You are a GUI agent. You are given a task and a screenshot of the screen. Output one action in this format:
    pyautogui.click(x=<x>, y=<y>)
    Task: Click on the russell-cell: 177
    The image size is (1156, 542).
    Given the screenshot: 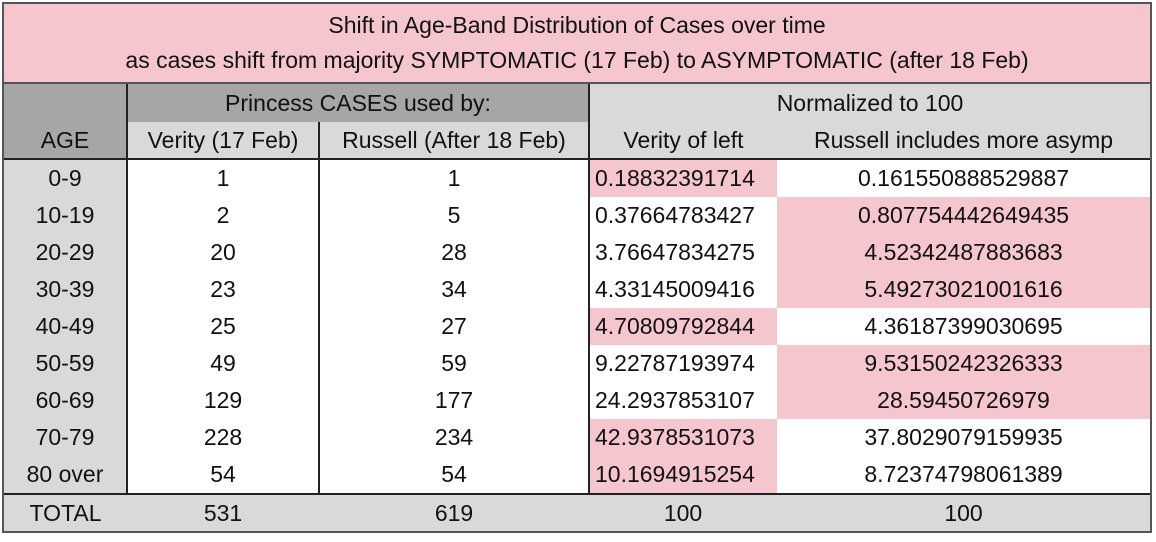 What is the action you would take?
    pyautogui.click(x=454, y=400)
    